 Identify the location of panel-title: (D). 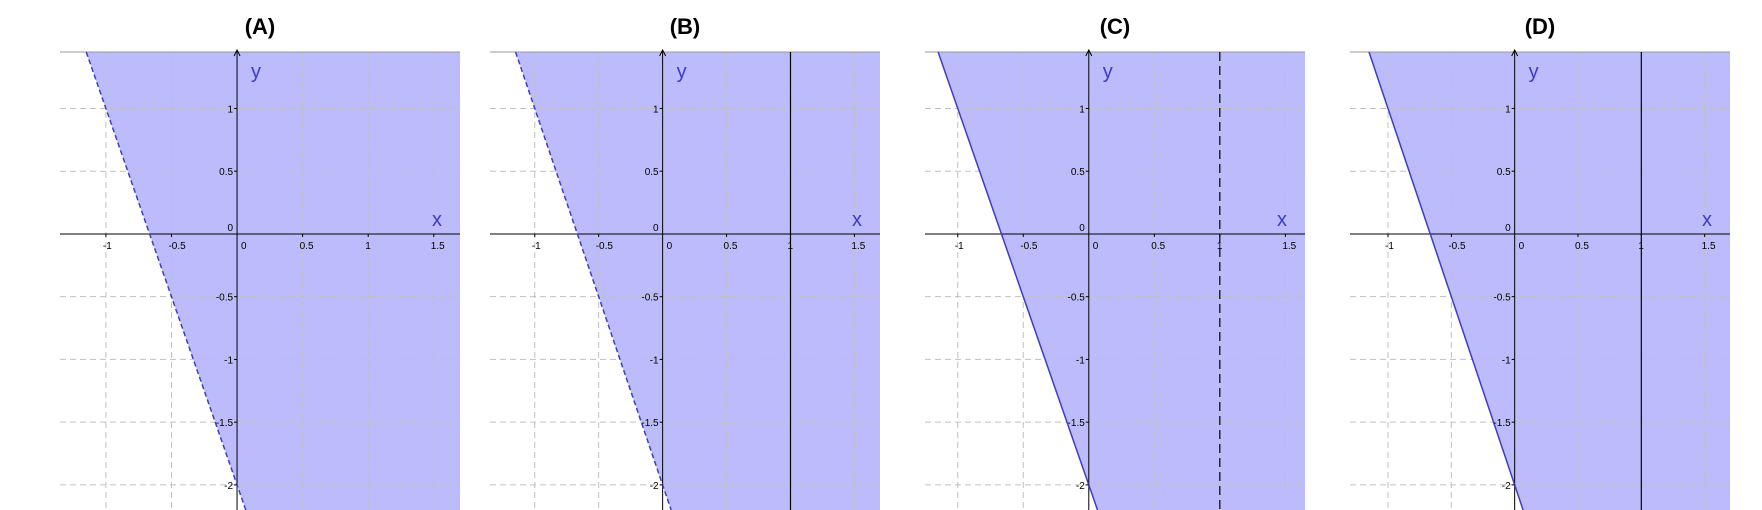
(1540, 26).